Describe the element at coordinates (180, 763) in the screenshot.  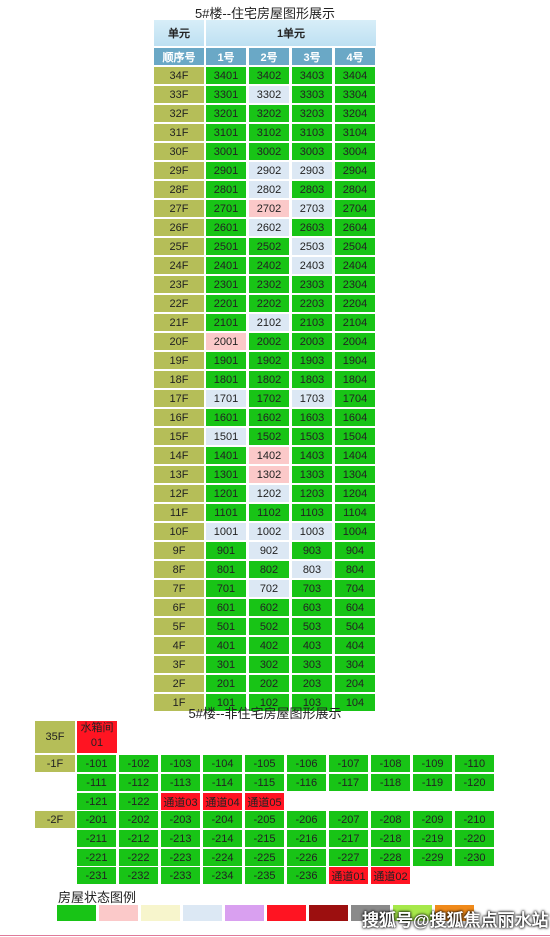
I see `room-cell: -103` at that location.